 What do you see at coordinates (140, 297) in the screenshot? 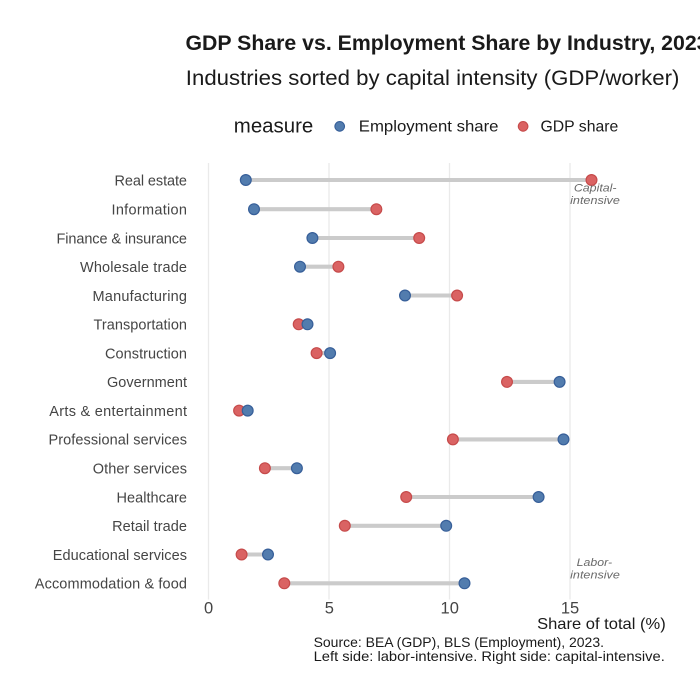
I see `svg-text: Manufacturing` at bounding box center [140, 297].